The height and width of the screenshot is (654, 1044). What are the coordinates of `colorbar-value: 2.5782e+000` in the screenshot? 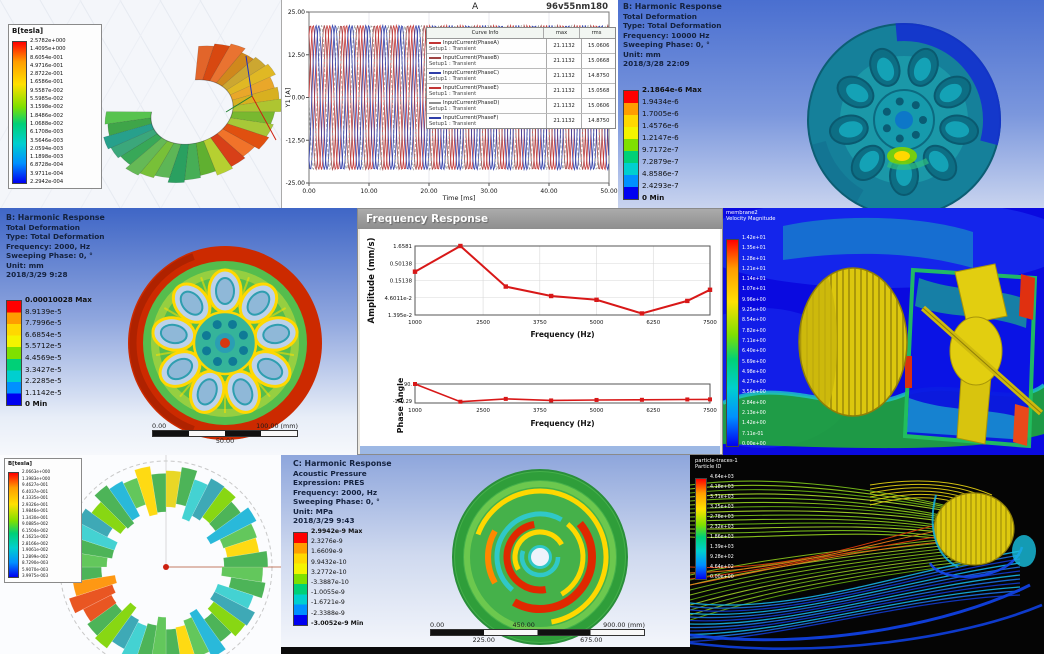 It's located at (48, 41).